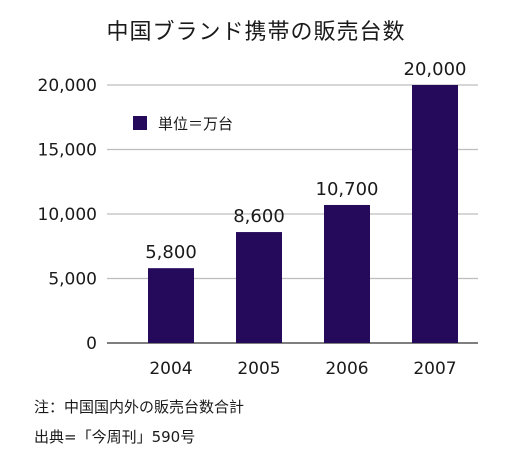  I want to click on data-label: 10,700, so click(347, 189).